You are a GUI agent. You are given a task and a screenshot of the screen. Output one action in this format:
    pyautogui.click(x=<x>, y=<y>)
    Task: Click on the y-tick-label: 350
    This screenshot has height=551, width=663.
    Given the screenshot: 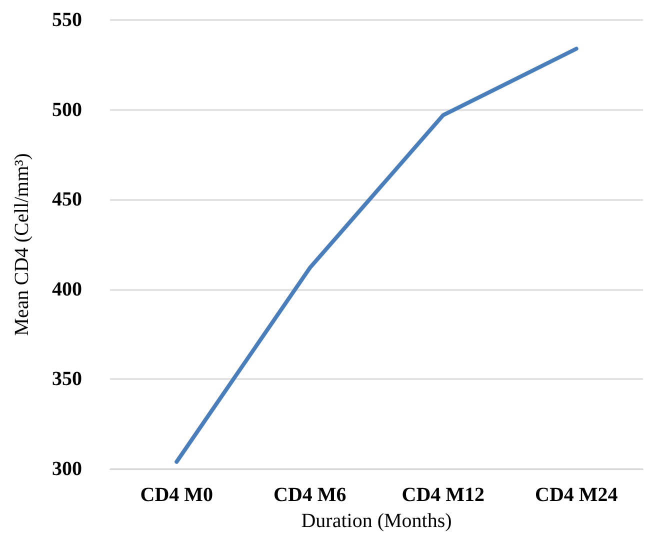 What is the action you would take?
    pyautogui.click(x=67, y=379)
    